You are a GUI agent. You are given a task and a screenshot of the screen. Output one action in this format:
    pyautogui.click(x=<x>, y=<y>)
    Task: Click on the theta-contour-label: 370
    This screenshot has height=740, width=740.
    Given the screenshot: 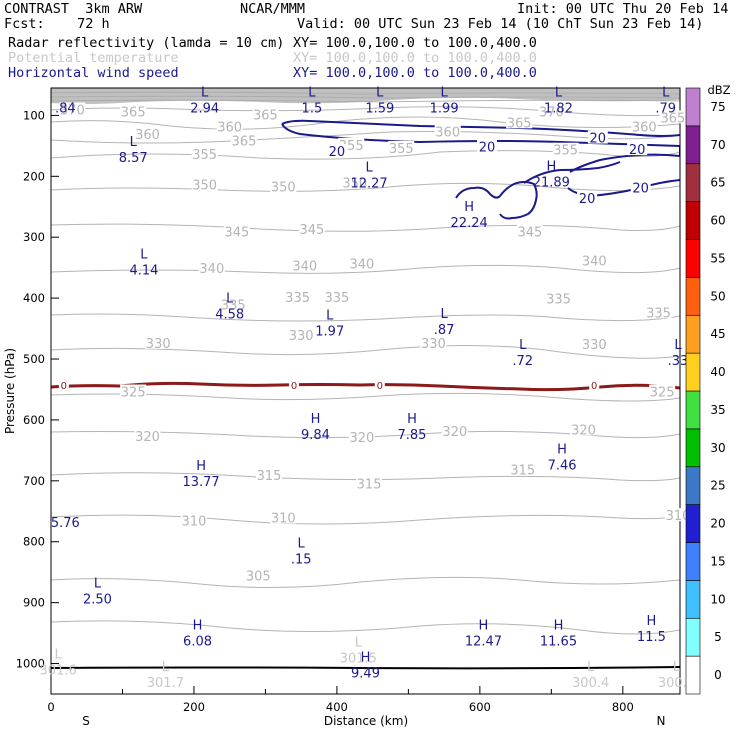 What is the action you would take?
    pyautogui.click(x=551, y=112)
    